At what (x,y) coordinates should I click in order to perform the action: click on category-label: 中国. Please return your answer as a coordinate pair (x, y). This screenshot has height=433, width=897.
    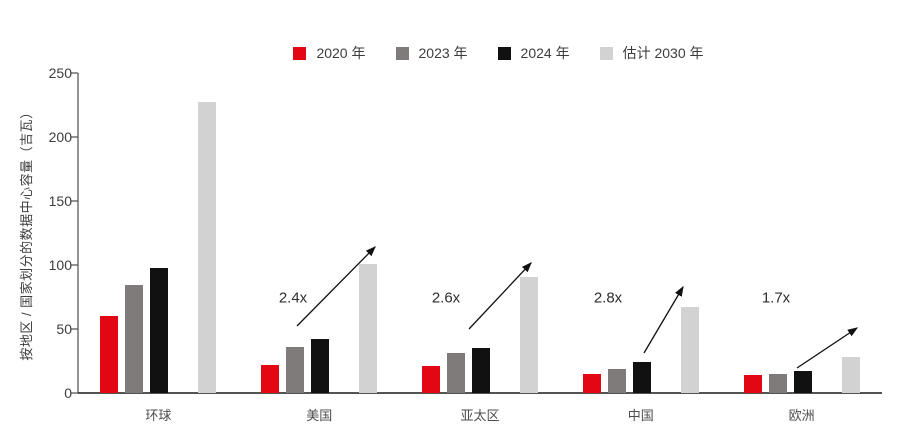
    Looking at the image, I should click on (640, 415).